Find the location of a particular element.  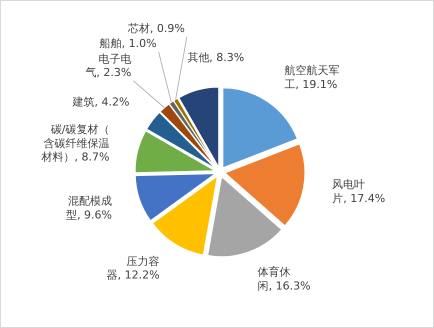

slice-label: 航空航天军工, 19.1% is located at coordinates (312, 77).